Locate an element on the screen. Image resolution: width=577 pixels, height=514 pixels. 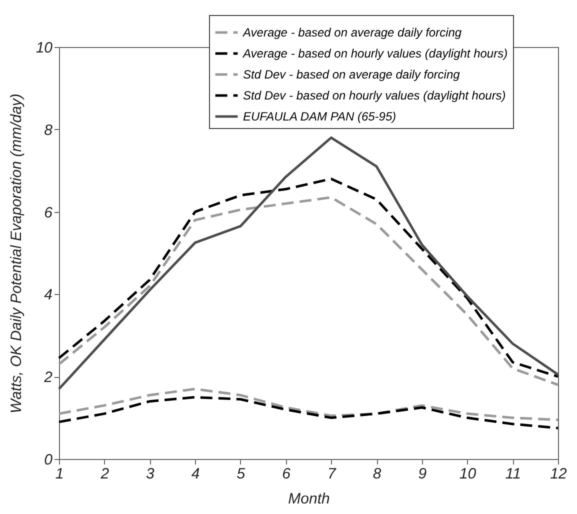
legend-label: Std Dev - based on hourly values (daylight hours) is located at coordinates (374, 95).